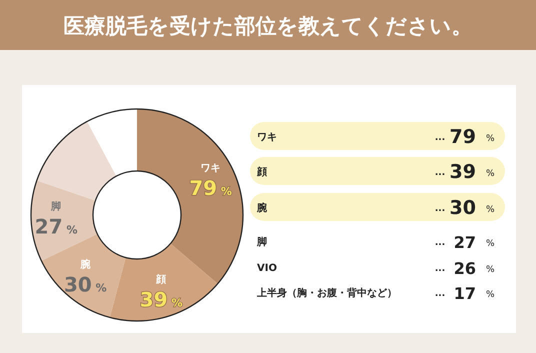 The image size is (536, 353). Describe the element at coordinates (56, 226) in the screenshot. I see `data-label: 27 %` at that location.